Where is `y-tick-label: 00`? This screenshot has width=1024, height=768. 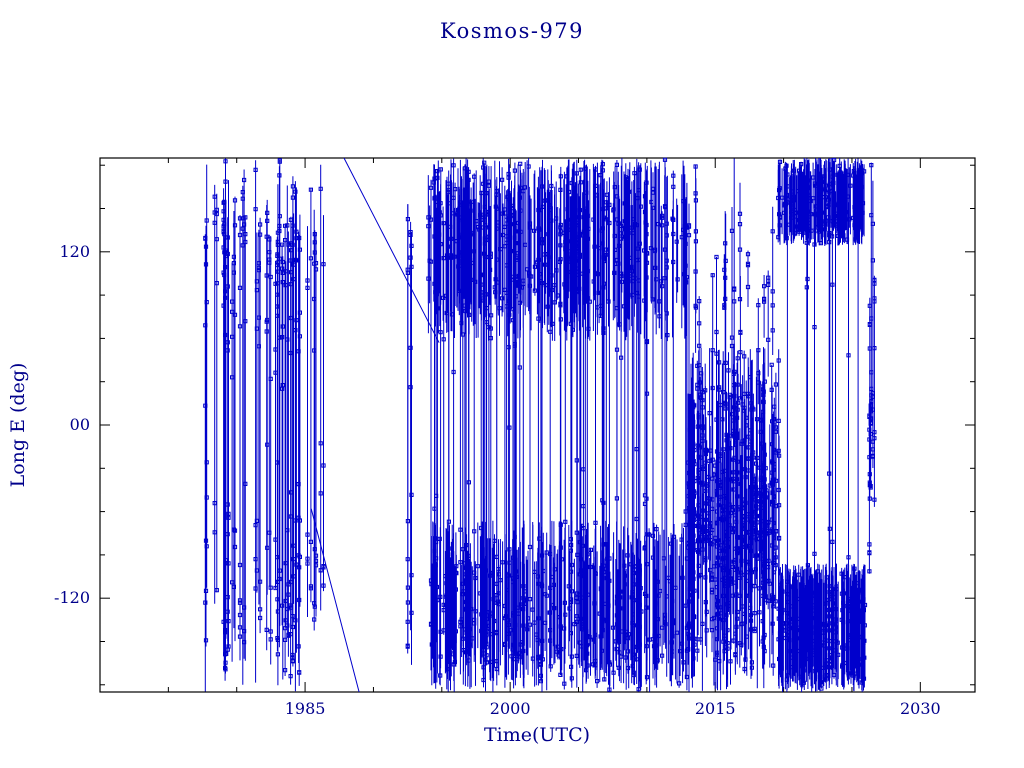 y-tick-label: 00 is located at coordinates (80, 424).